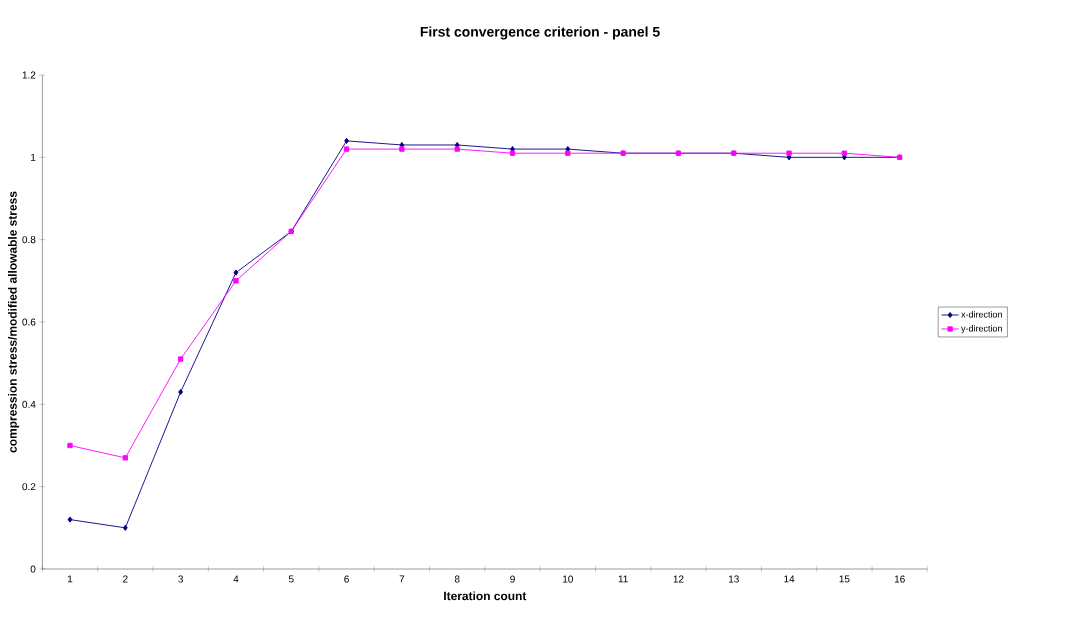 This screenshot has height=633, width=1079. Describe the element at coordinates (512, 579) in the screenshot. I see `x-tick-label: 9` at that location.